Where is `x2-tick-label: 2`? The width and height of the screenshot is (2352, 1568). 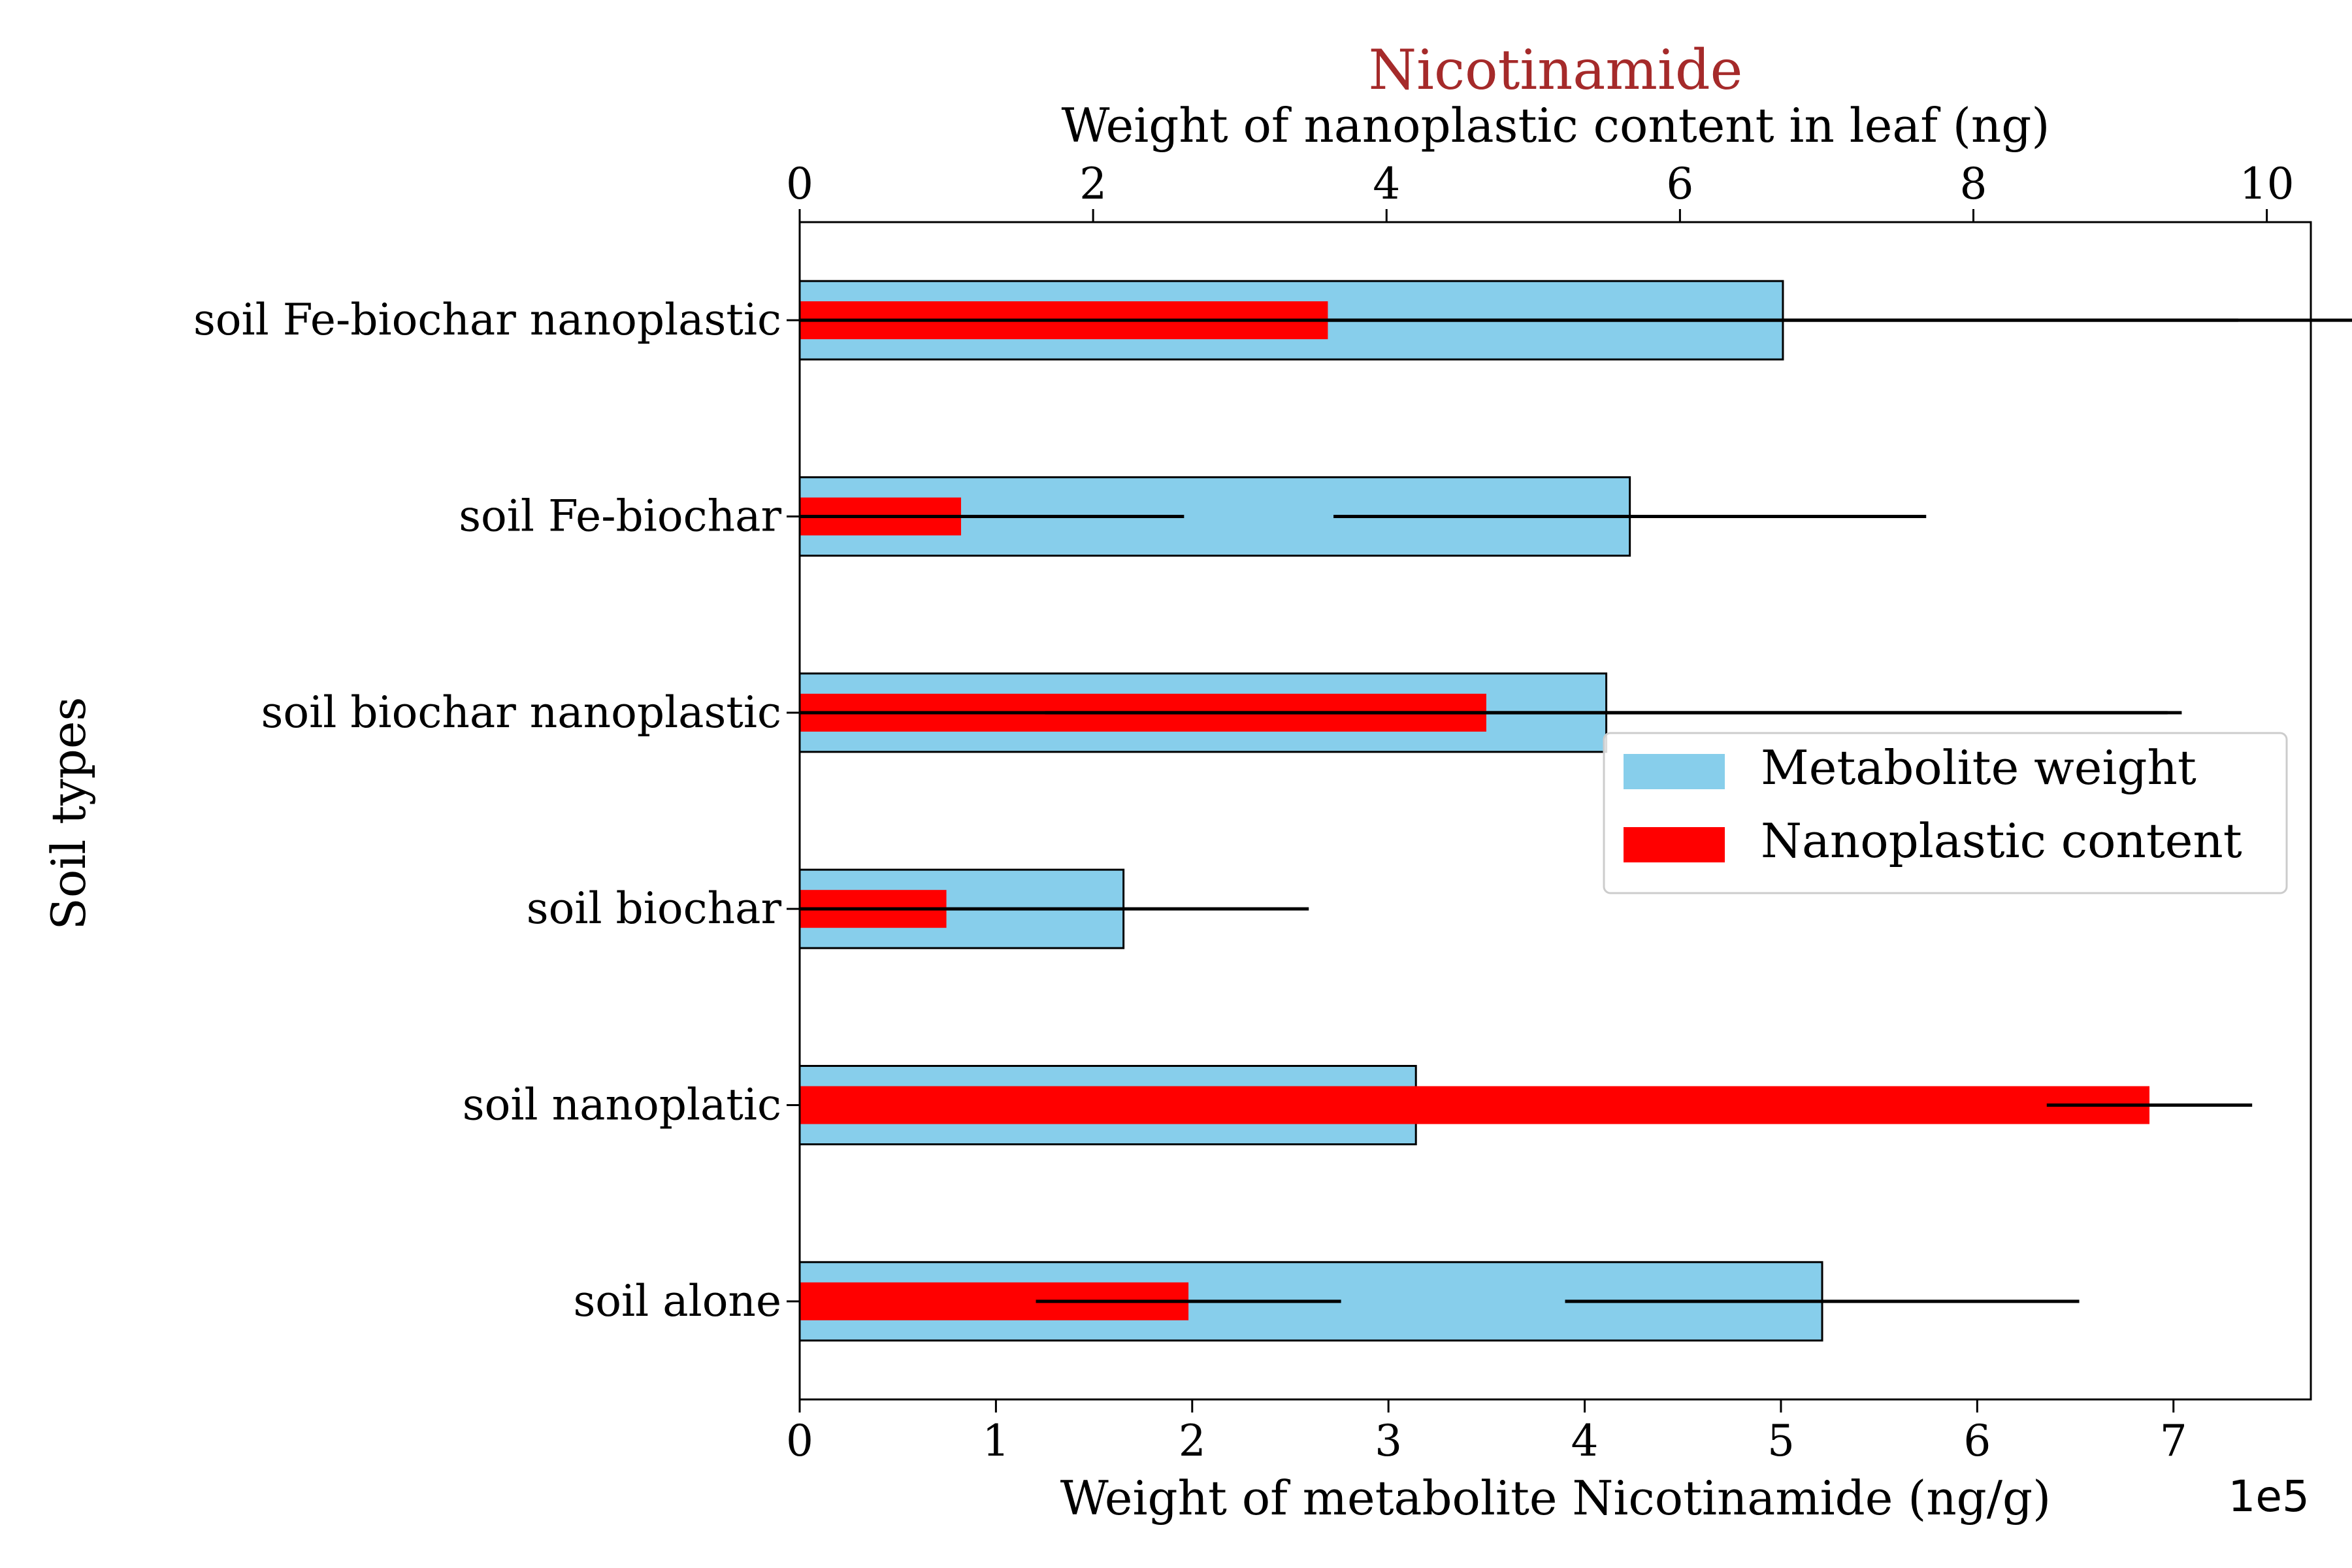 x2-tick-label: 2 is located at coordinates (1093, 184).